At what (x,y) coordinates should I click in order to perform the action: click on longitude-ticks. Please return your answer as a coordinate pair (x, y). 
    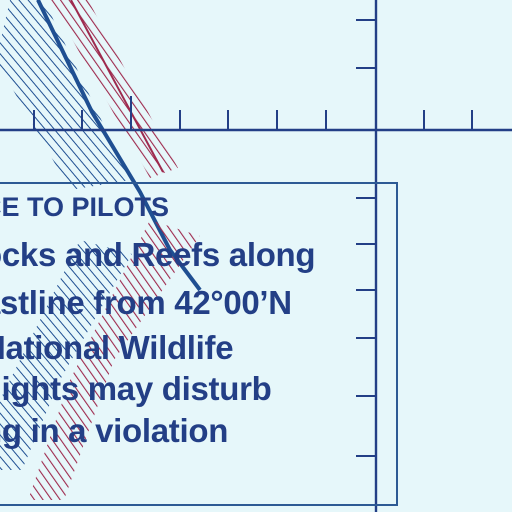
    Looking at the image, I should click on (366, 238).